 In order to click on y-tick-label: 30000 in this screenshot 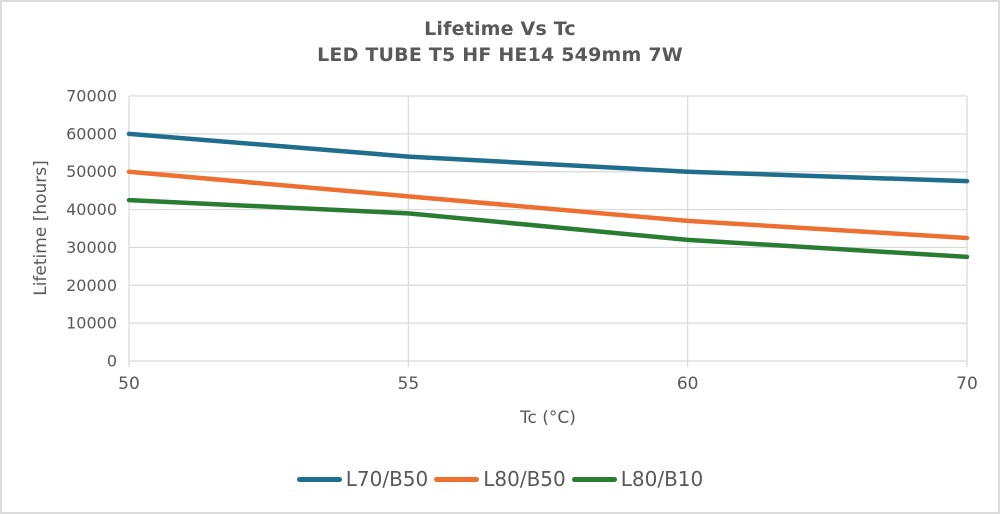, I will do `click(91, 247)`.